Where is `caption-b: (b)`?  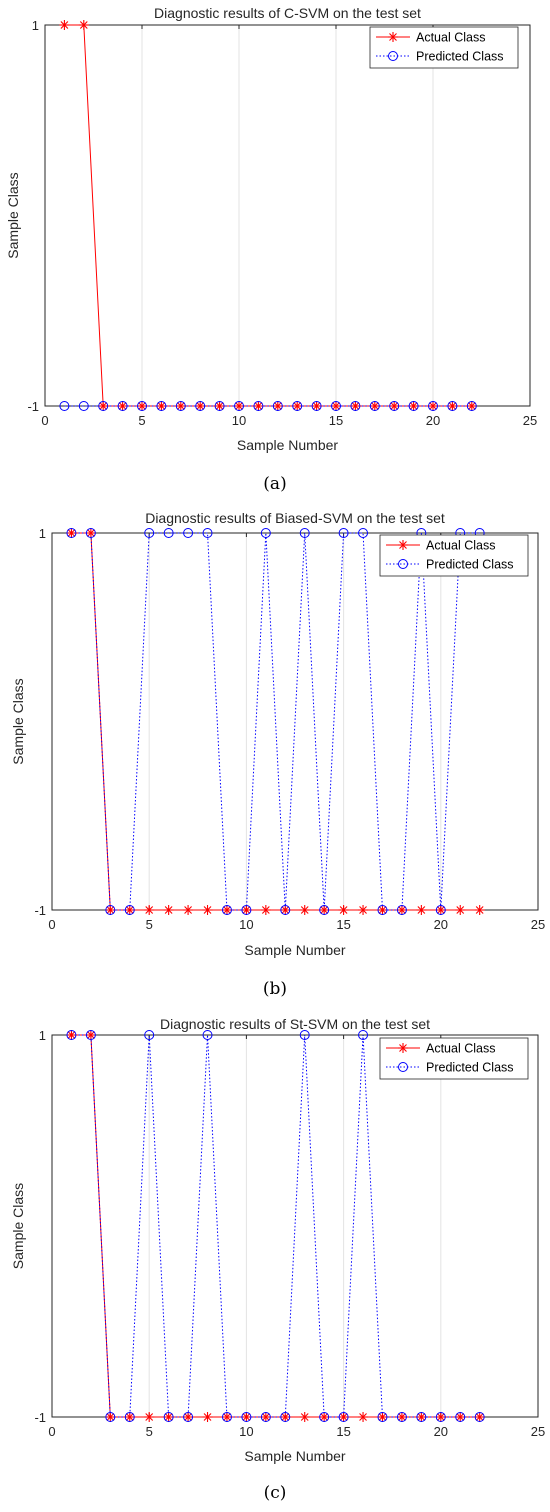
caption-b: (b) is located at coordinates (275, 989).